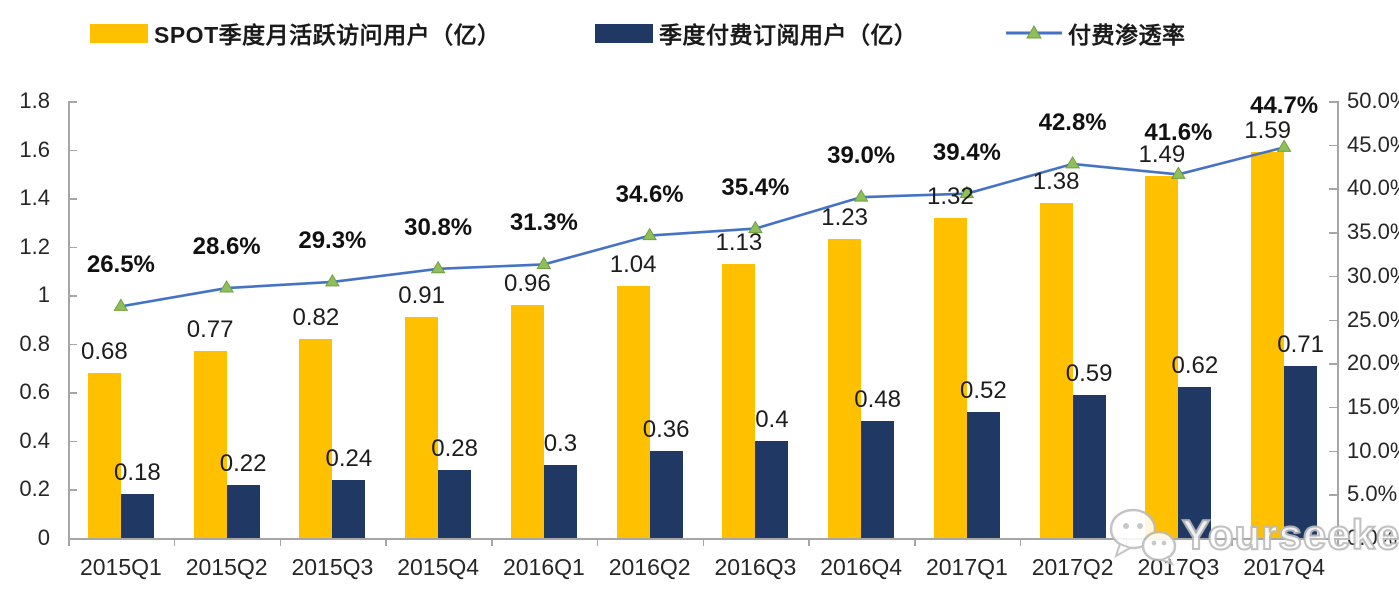 Image resolution: width=1399 pixels, height=596 pixels. Describe the element at coordinates (1284, 567) in the screenshot. I see `x-axis-tick-label: 2017Q4` at that location.